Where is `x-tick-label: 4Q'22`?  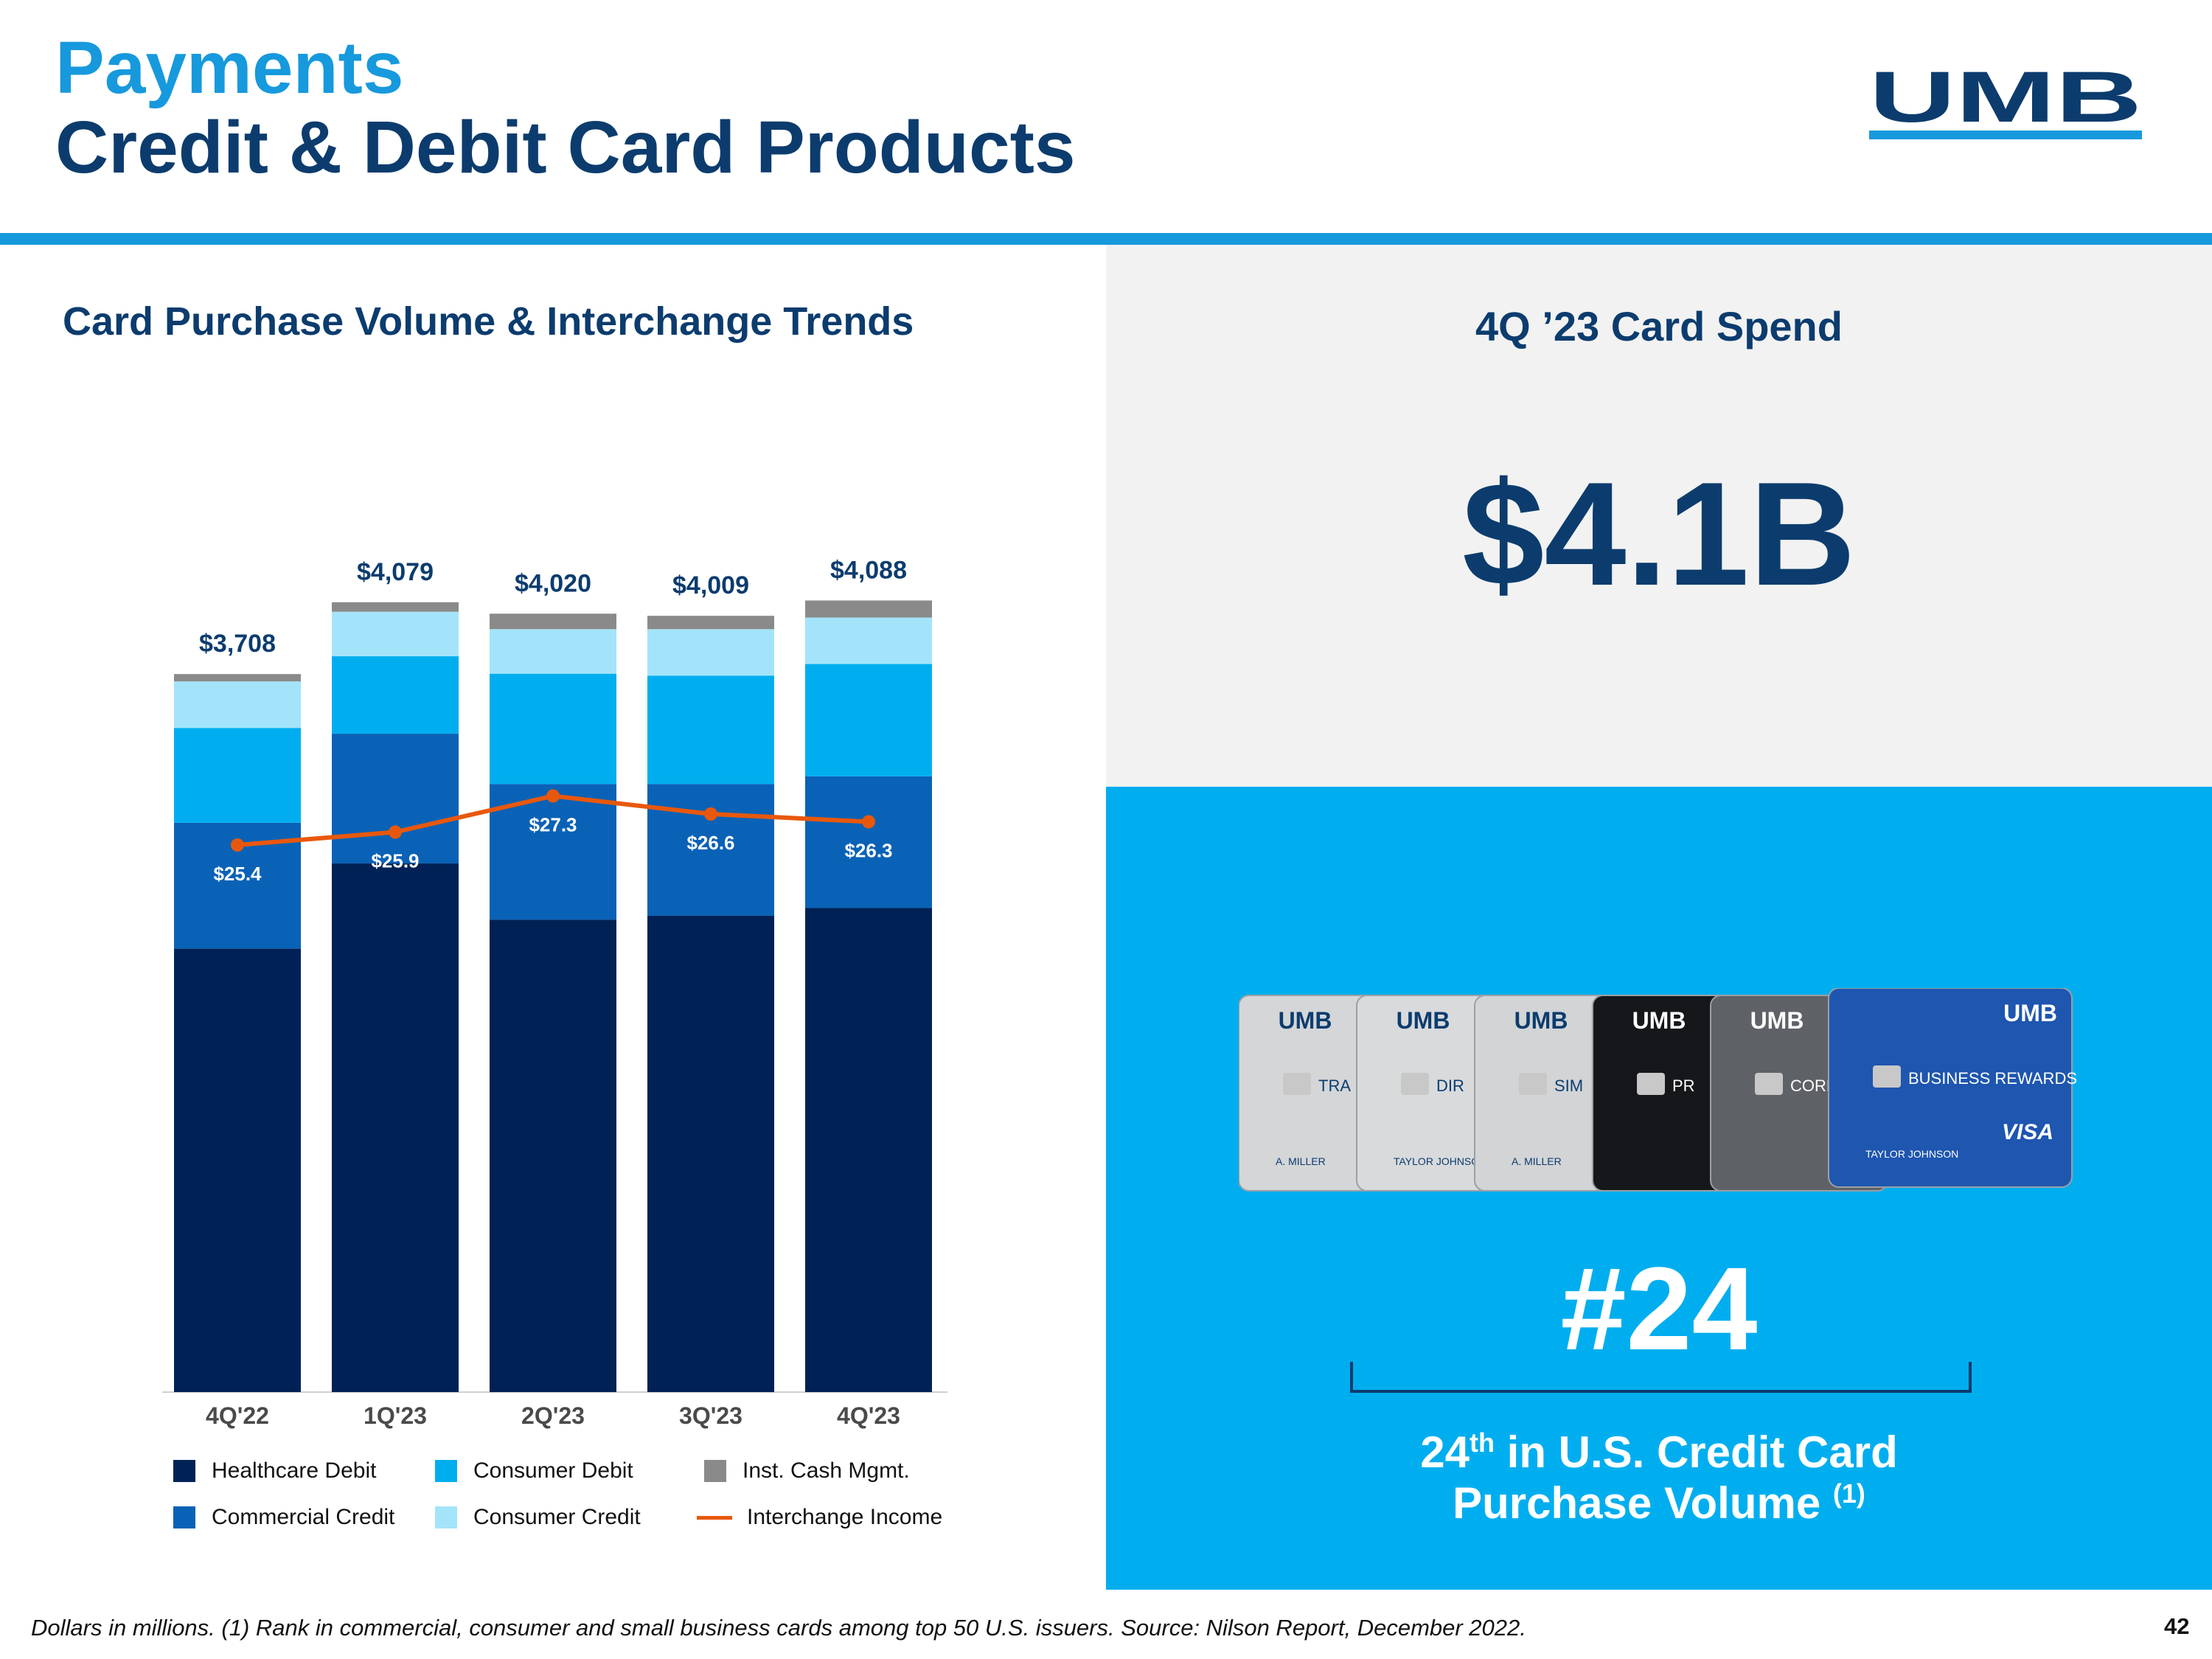 x-tick-label: 4Q'22 is located at coordinates (237, 1415).